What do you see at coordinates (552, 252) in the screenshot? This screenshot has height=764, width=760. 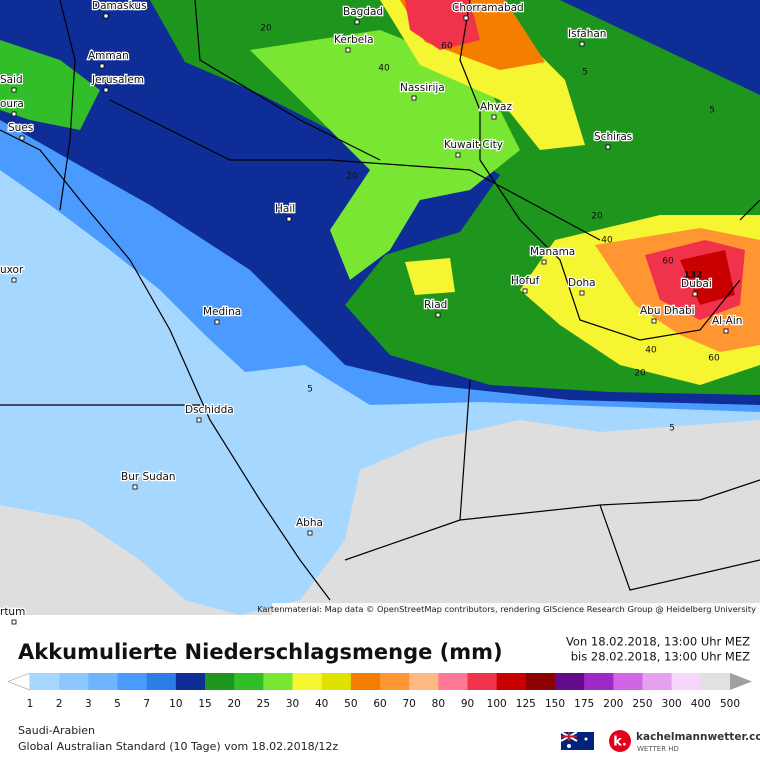 I see `city-label: Manama` at bounding box center [552, 252].